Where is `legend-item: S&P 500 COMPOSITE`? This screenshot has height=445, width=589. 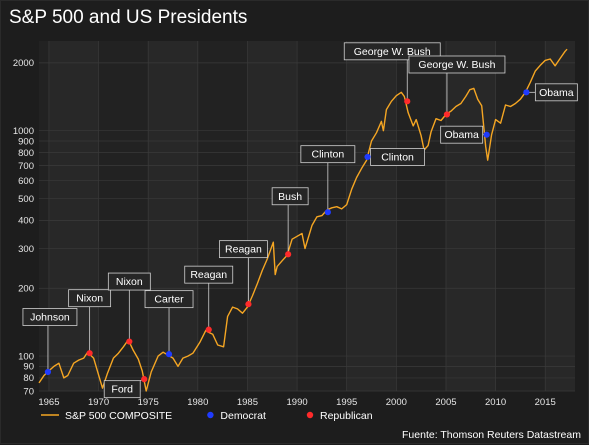
legend-item: S&P 500 COMPOSITE is located at coordinates (106, 416).